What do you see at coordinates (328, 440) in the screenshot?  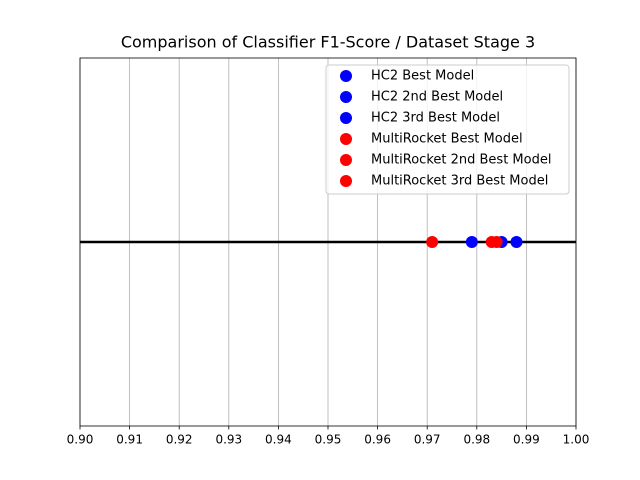 I see `x-tick-label: 0.95` at bounding box center [328, 440].